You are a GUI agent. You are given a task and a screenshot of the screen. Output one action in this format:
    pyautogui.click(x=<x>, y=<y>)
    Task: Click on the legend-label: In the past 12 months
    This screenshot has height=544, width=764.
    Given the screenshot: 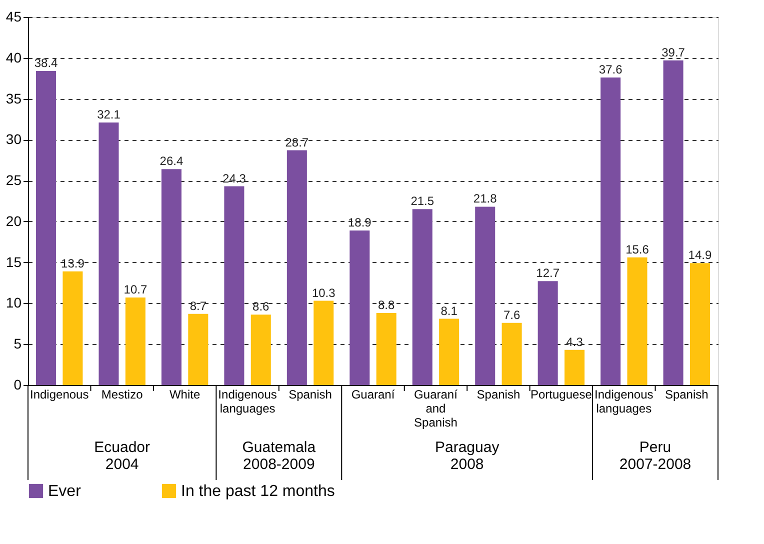 What is the action you would take?
    pyautogui.click(x=258, y=491)
    